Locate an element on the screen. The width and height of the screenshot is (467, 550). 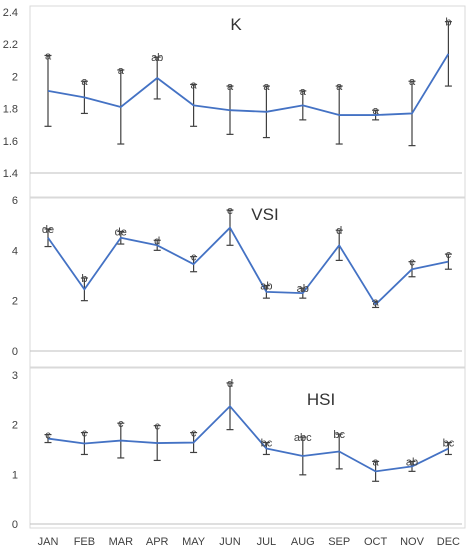
y-tick-label: 2.4 is located at coordinates (10, 13).